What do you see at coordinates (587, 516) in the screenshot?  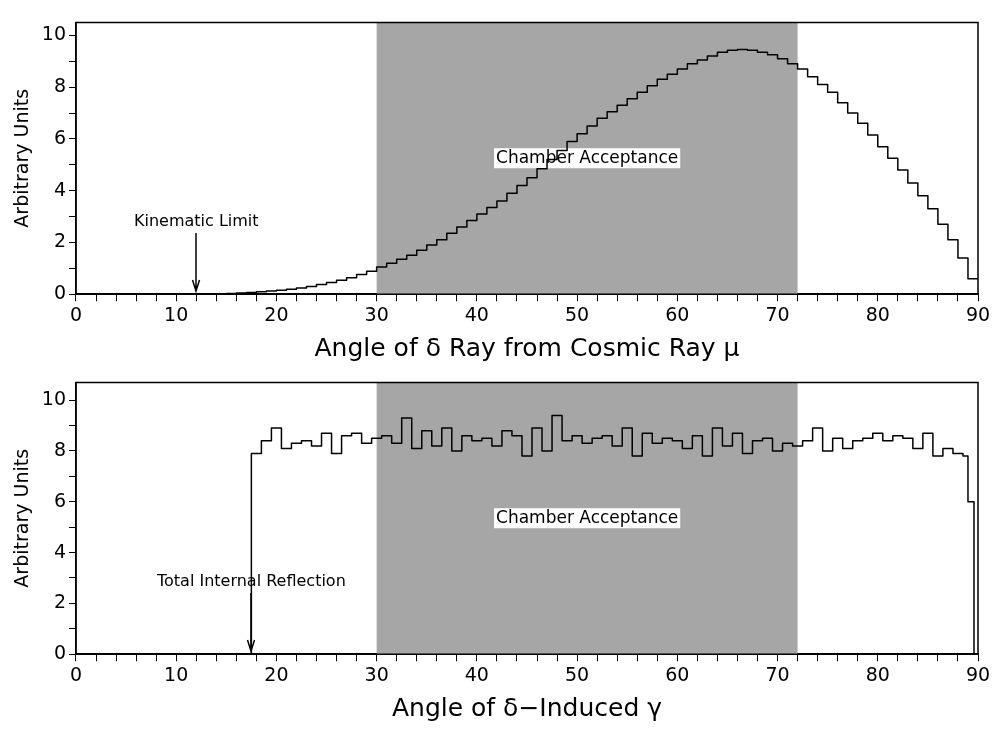 I see `band-label: Chamber Acceptance` at bounding box center [587, 516].